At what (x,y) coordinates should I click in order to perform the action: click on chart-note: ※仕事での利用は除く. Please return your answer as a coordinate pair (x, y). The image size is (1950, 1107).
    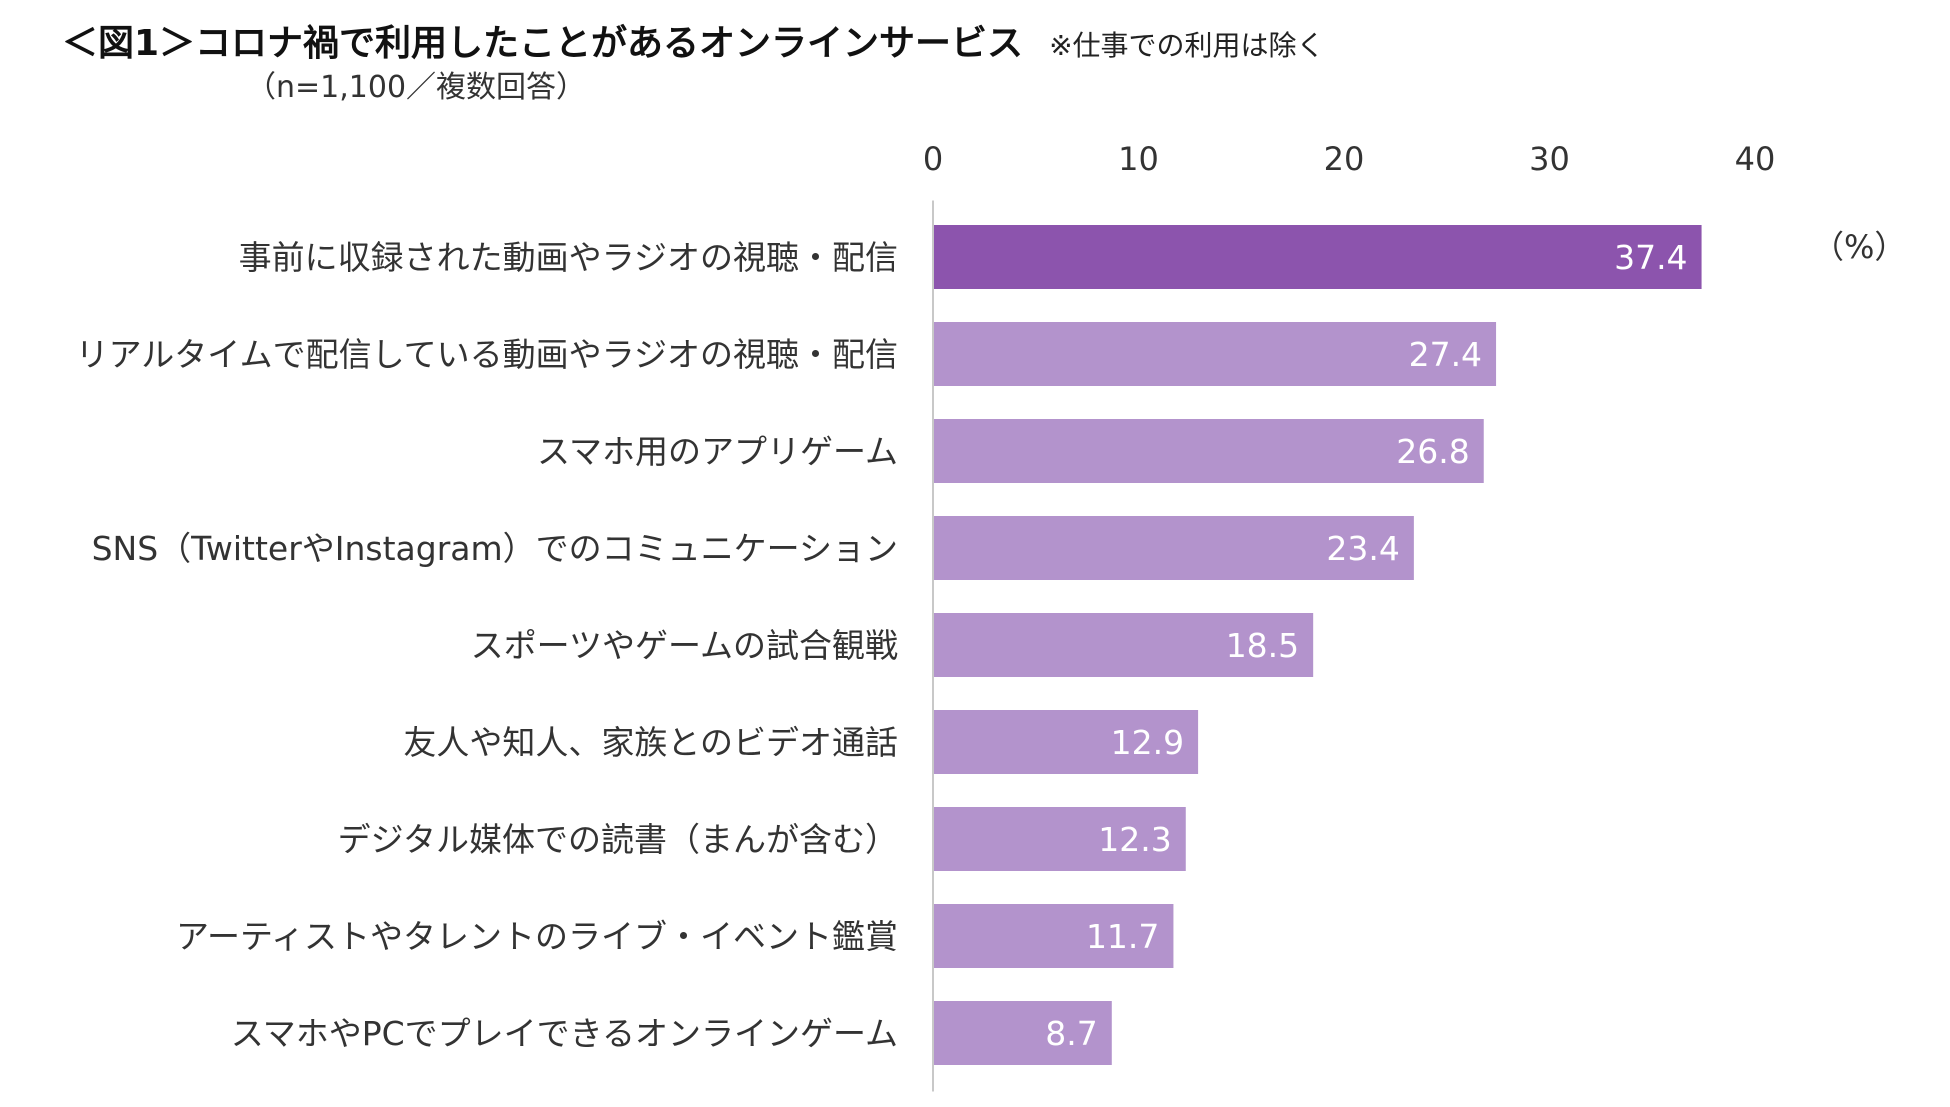
    Looking at the image, I should click on (1187, 45).